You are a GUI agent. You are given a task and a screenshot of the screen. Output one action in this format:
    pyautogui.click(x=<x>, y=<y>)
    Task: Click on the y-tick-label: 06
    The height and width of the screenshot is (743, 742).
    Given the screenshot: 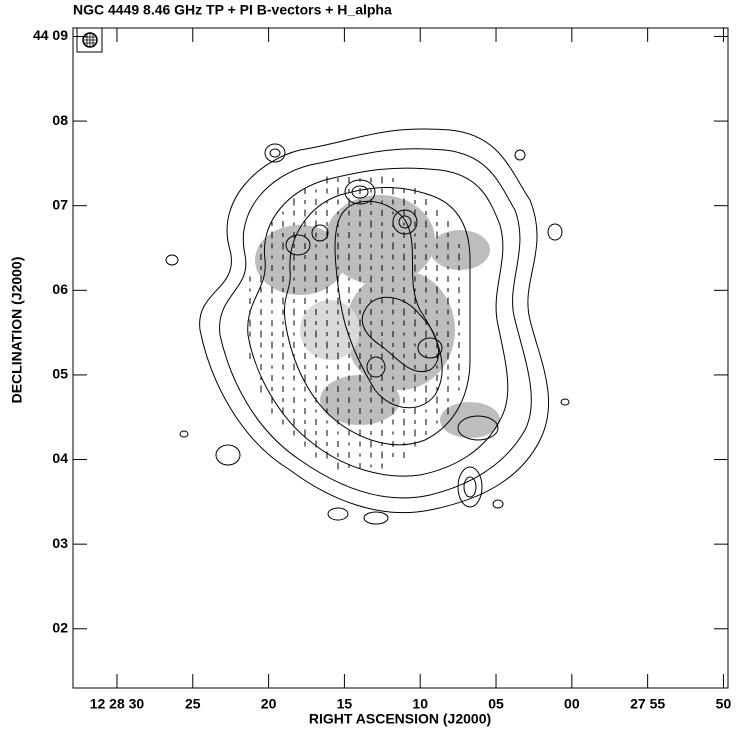 What is the action you would take?
    pyautogui.click(x=60, y=289)
    